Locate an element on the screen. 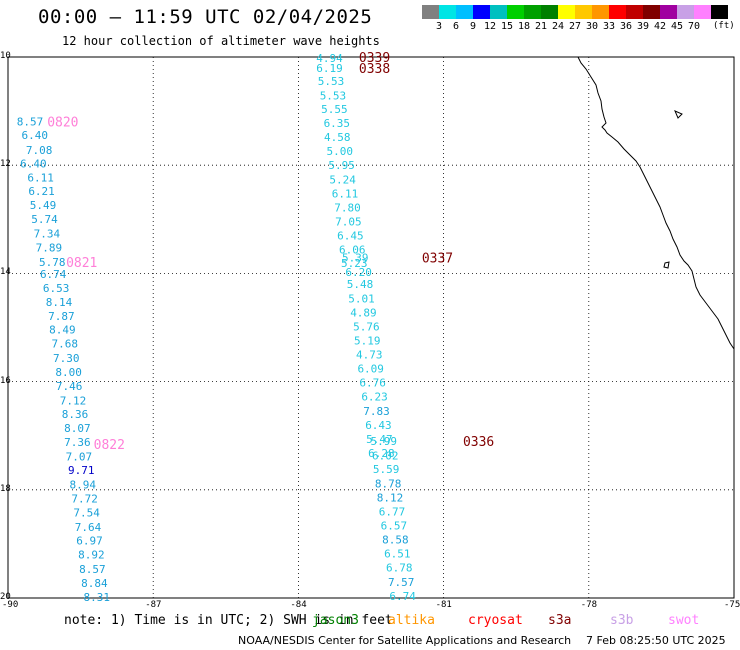 Image resolution: width=740 pixels, height=650 pixels. lon-tick-label: -87 is located at coordinates (153, 605).